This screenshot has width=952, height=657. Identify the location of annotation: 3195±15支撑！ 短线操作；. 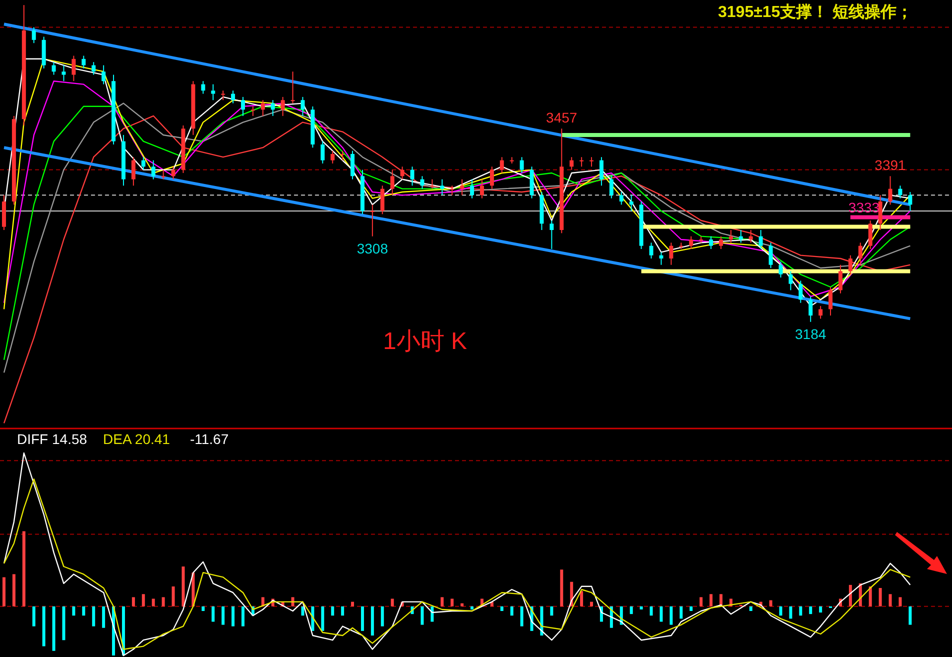
(815, 12).